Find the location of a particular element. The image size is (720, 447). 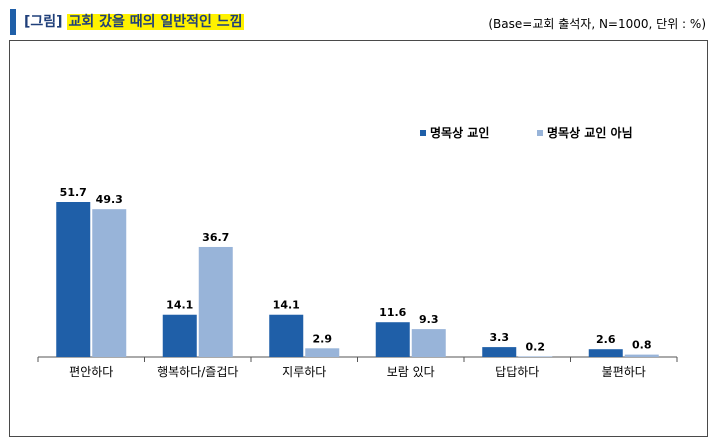

data-label: 36.7 is located at coordinates (215, 237).